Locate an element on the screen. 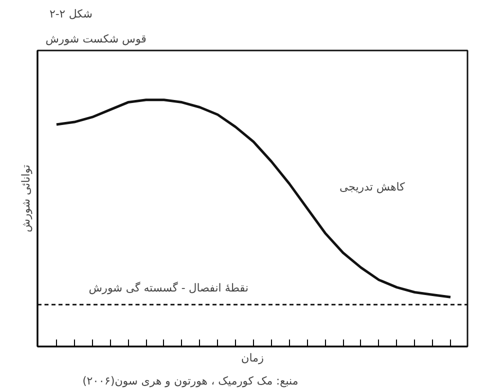 The image size is (486, 392). annotation: کاهش تدریجی is located at coordinates (372, 187).